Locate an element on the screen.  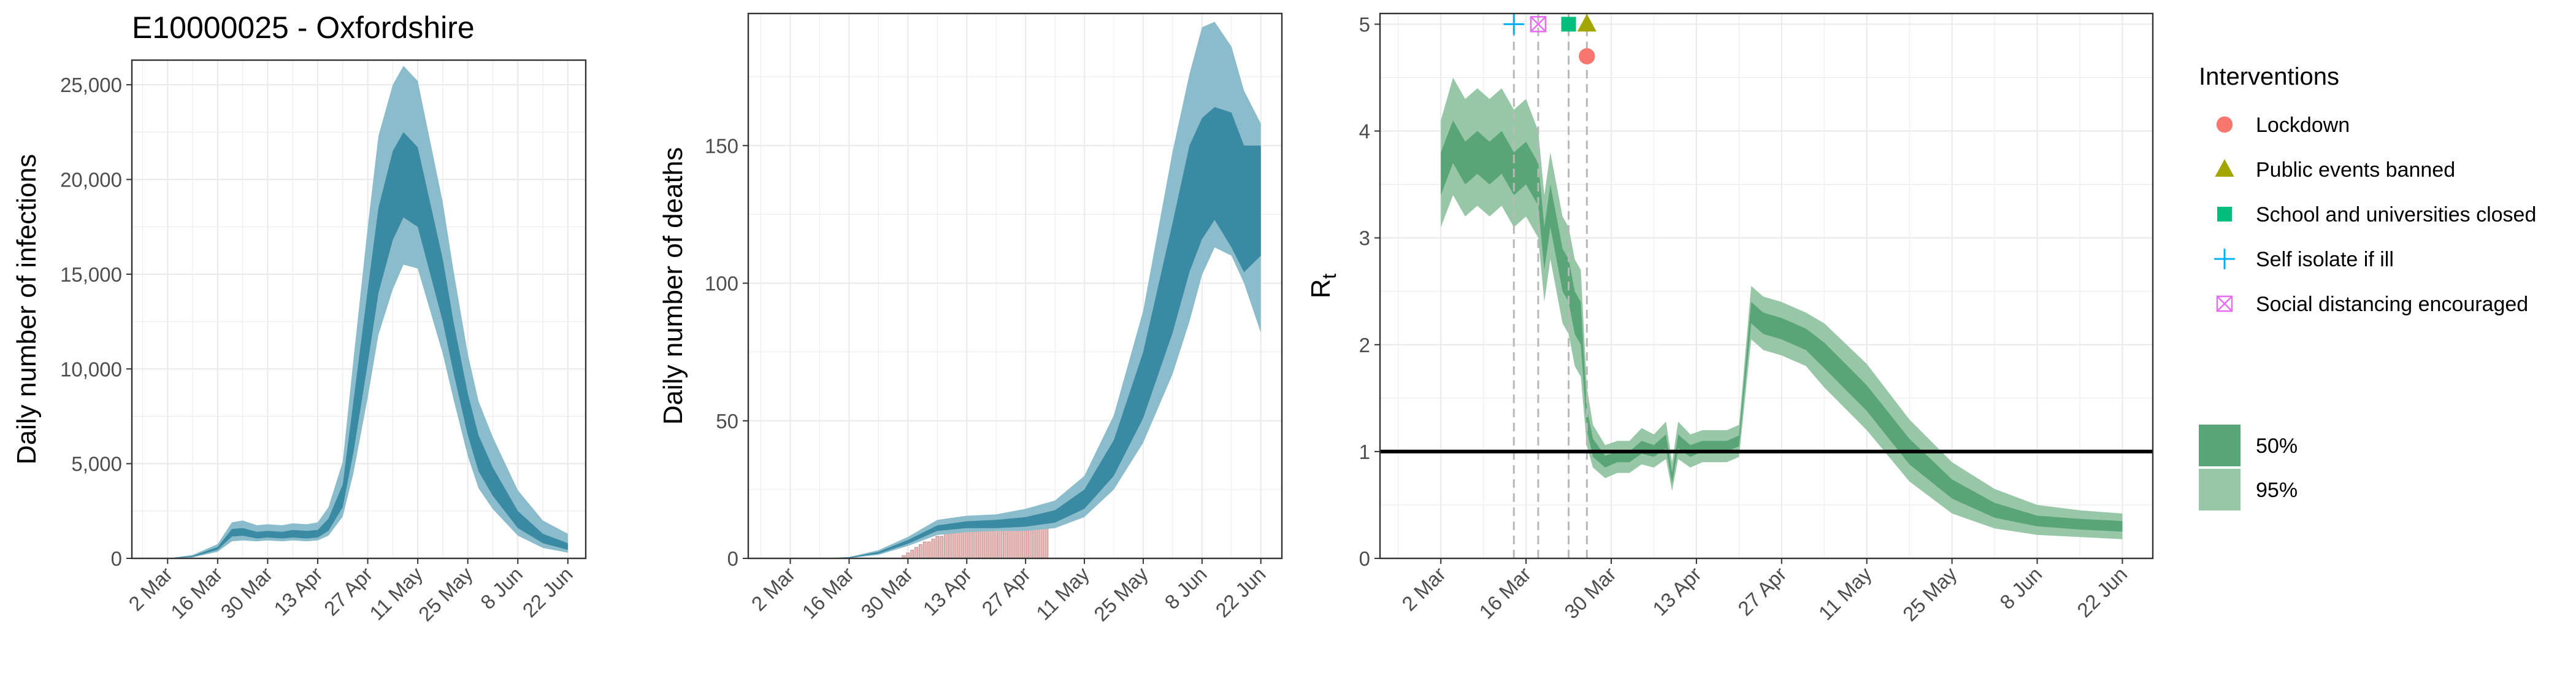
y-tick-label: 1 is located at coordinates (1364, 452).